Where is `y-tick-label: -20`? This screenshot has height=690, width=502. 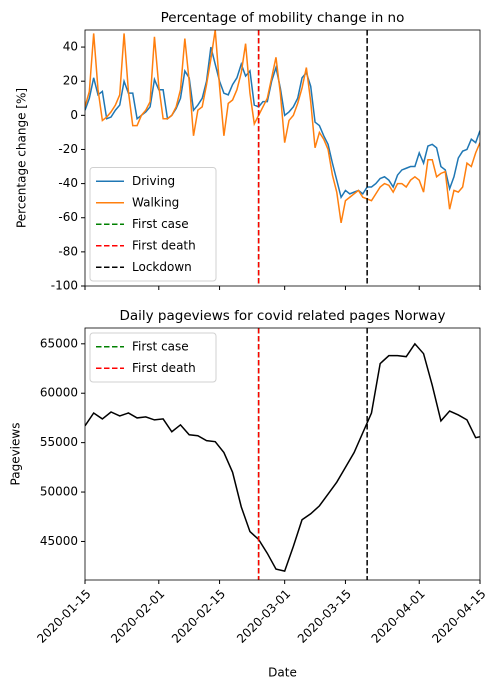 y-tick-label: -20 is located at coordinates (68, 149).